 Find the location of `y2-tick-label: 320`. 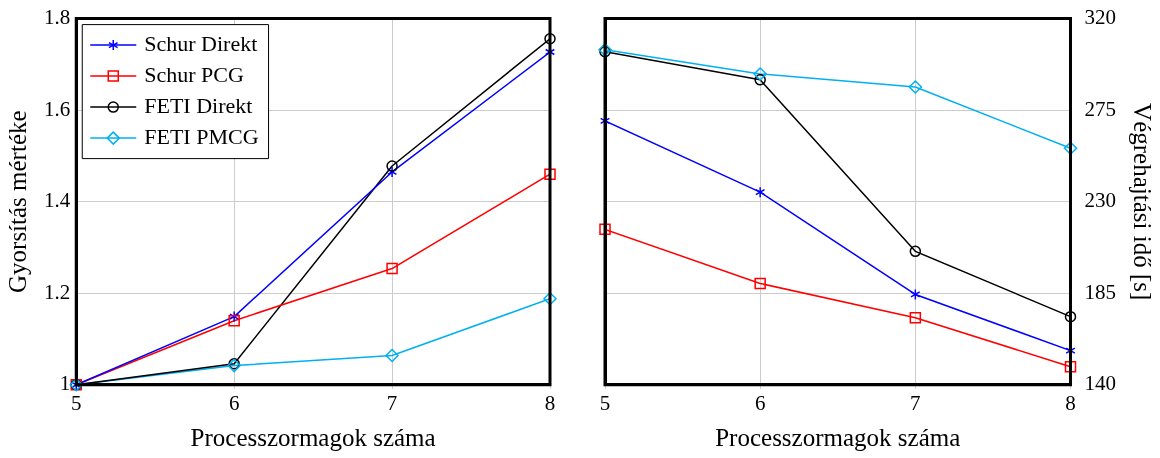

y2-tick-label: 320 is located at coordinates (1100, 17).